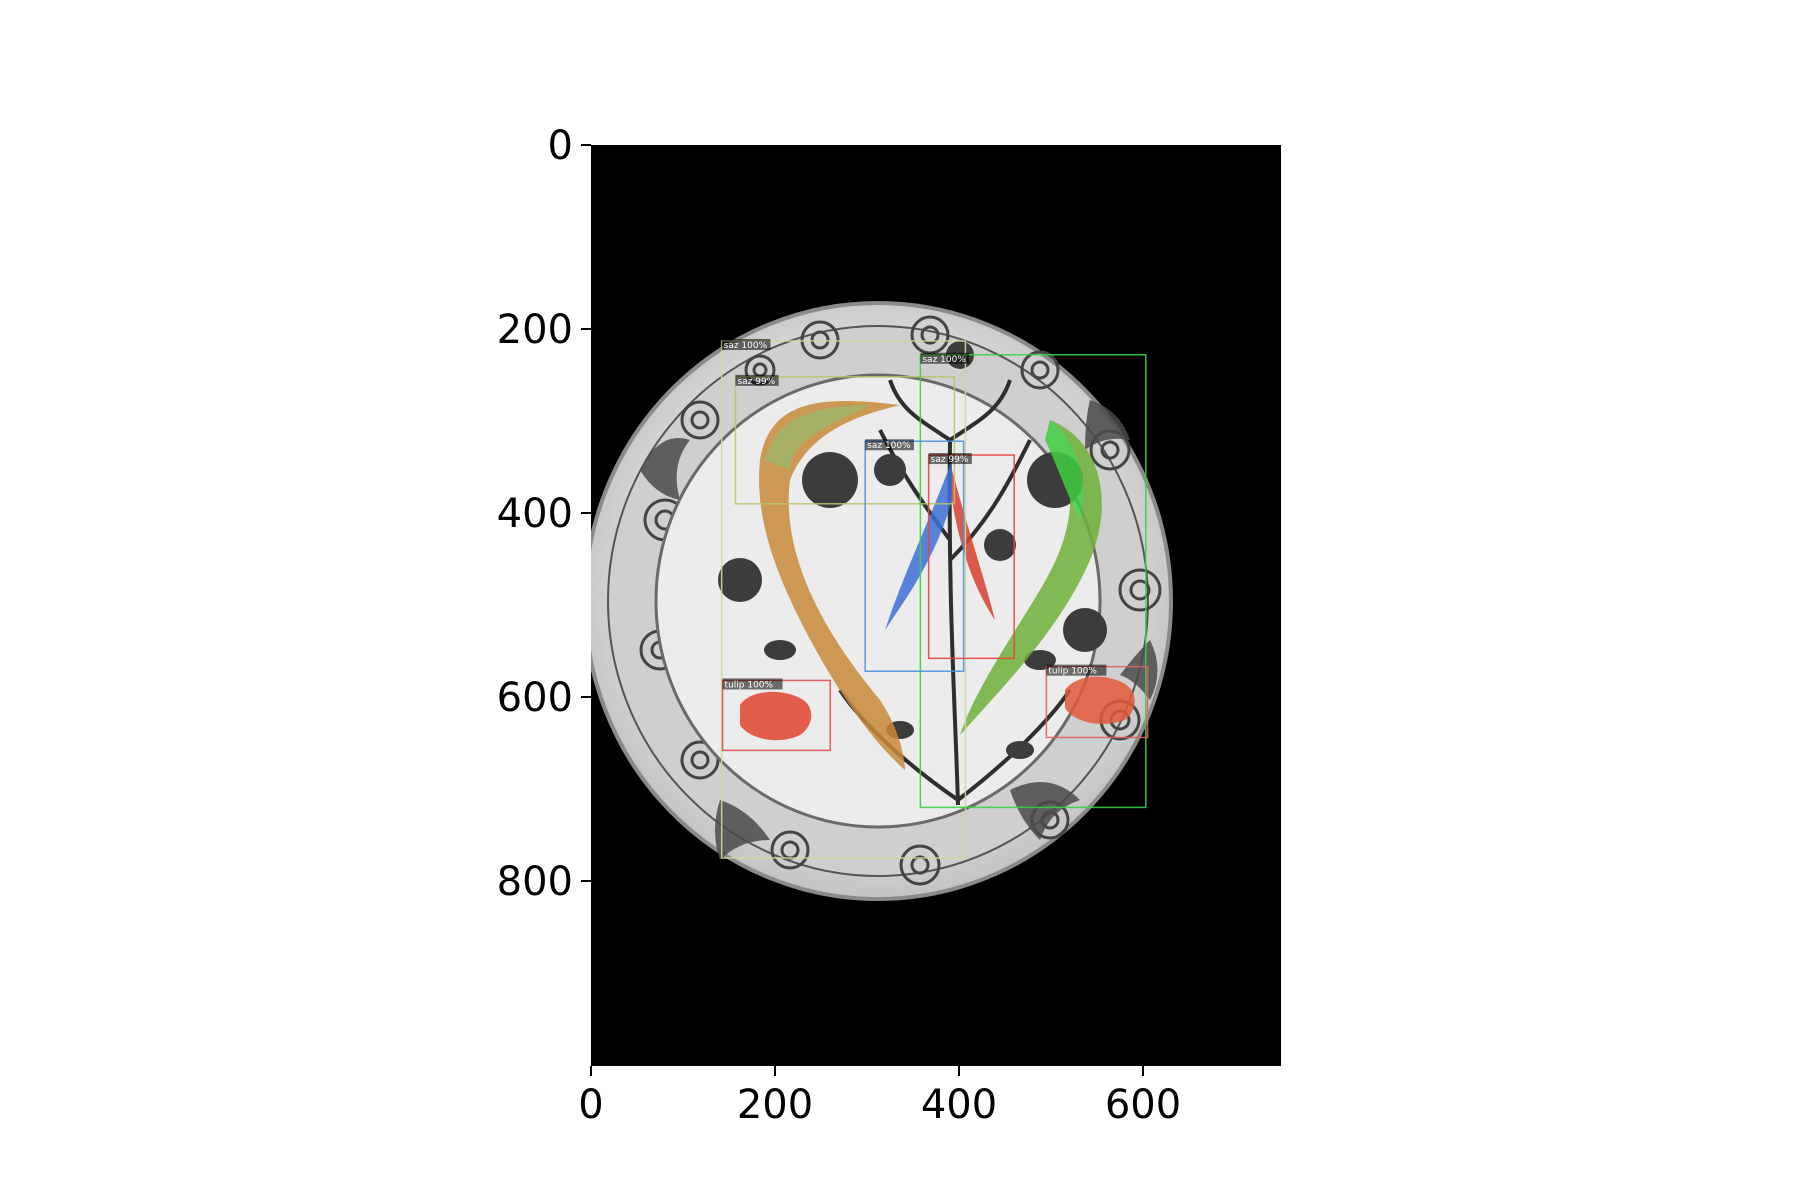 The image size is (1800, 1200). I want to click on y-tick-label: 400, so click(535, 514).